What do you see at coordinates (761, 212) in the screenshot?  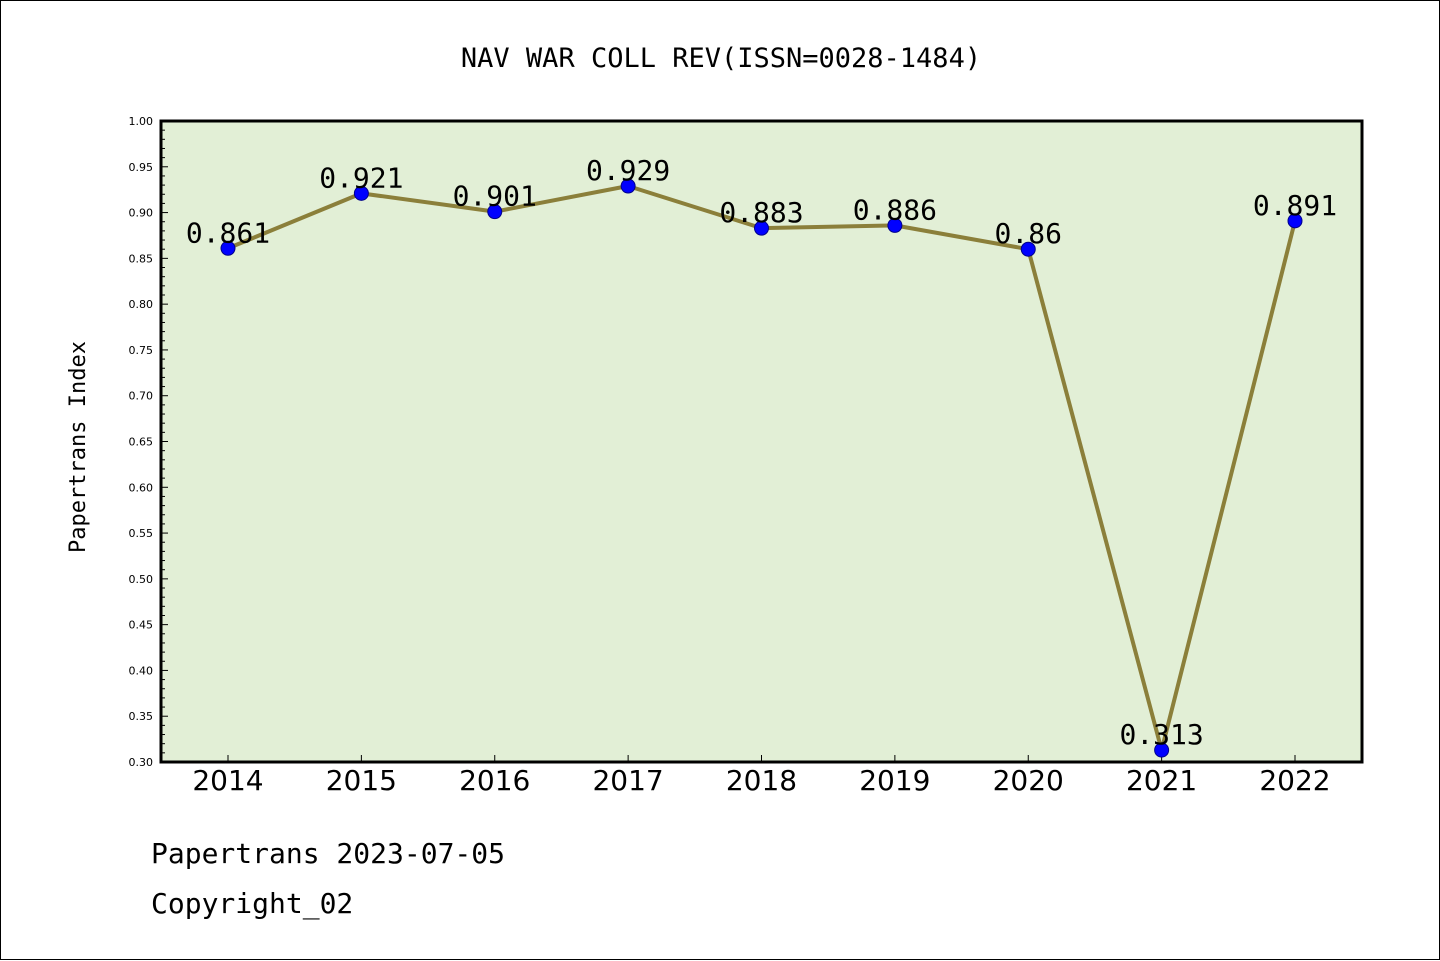 I see `data-label: 0.883` at bounding box center [761, 212].